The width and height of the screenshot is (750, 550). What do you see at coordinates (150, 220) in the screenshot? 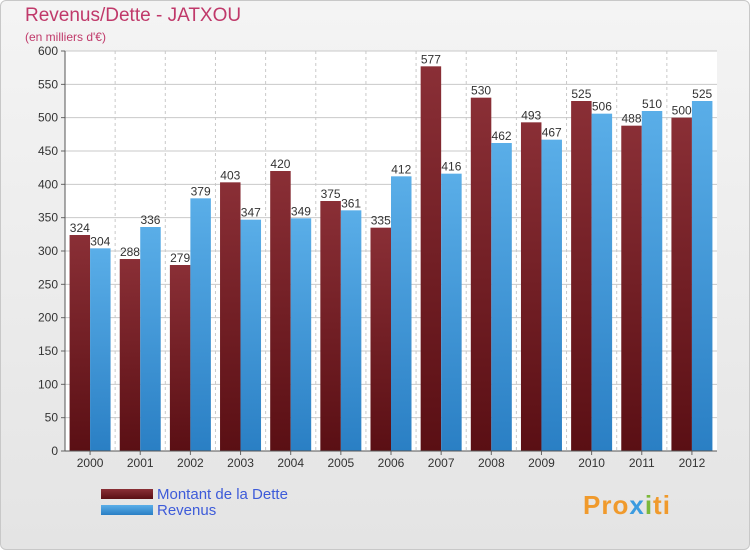
I see `data-label-revenus: 336` at bounding box center [150, 220].